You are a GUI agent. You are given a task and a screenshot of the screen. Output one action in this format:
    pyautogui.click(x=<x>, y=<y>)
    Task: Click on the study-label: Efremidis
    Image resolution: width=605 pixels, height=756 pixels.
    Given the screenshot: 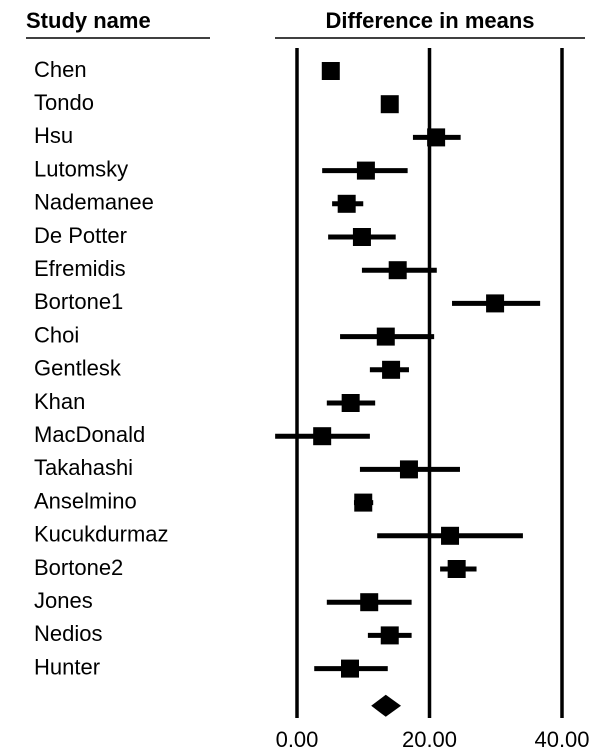 What is the action you would take?
    pyautogui.click(x=80, y=268)
    